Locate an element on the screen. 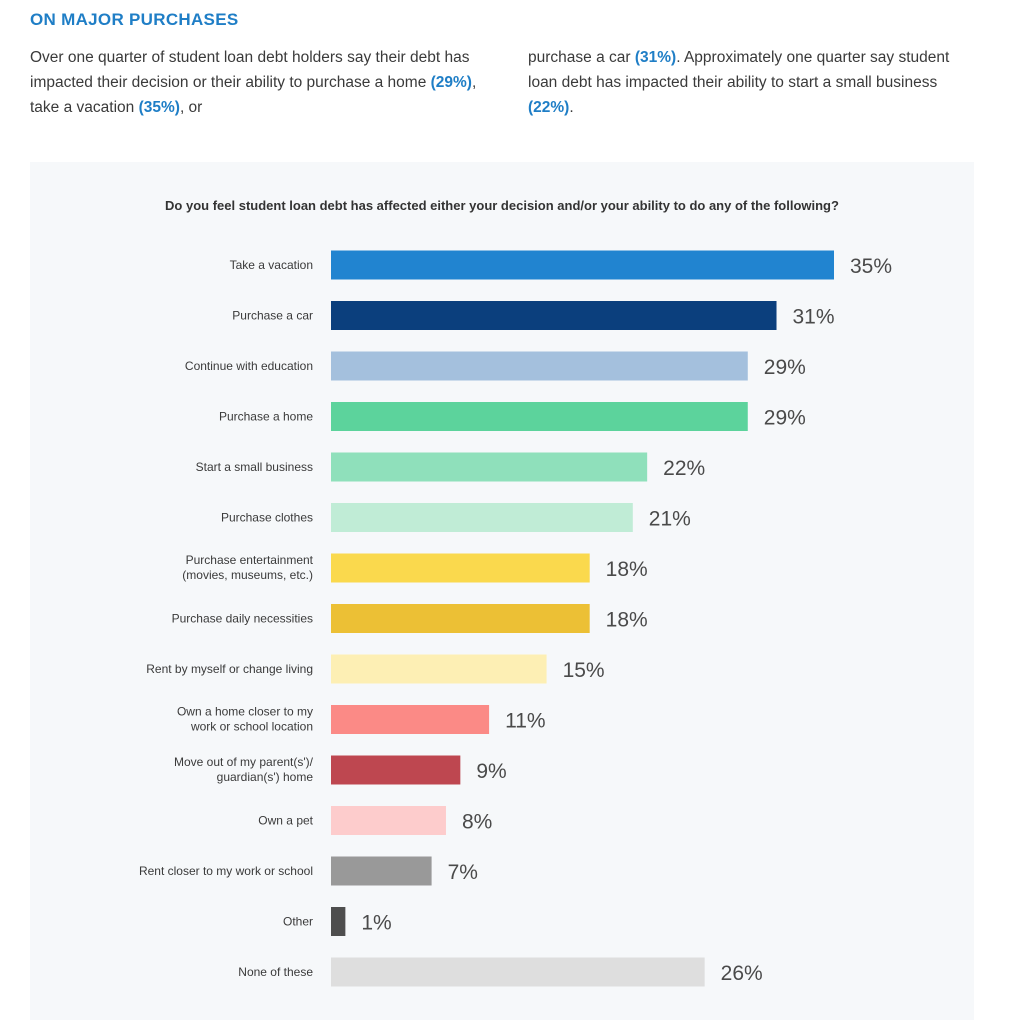 This screenshot has height=1020, width=1024. category-label: Purchase clothes is located at coordinates (267, 518).